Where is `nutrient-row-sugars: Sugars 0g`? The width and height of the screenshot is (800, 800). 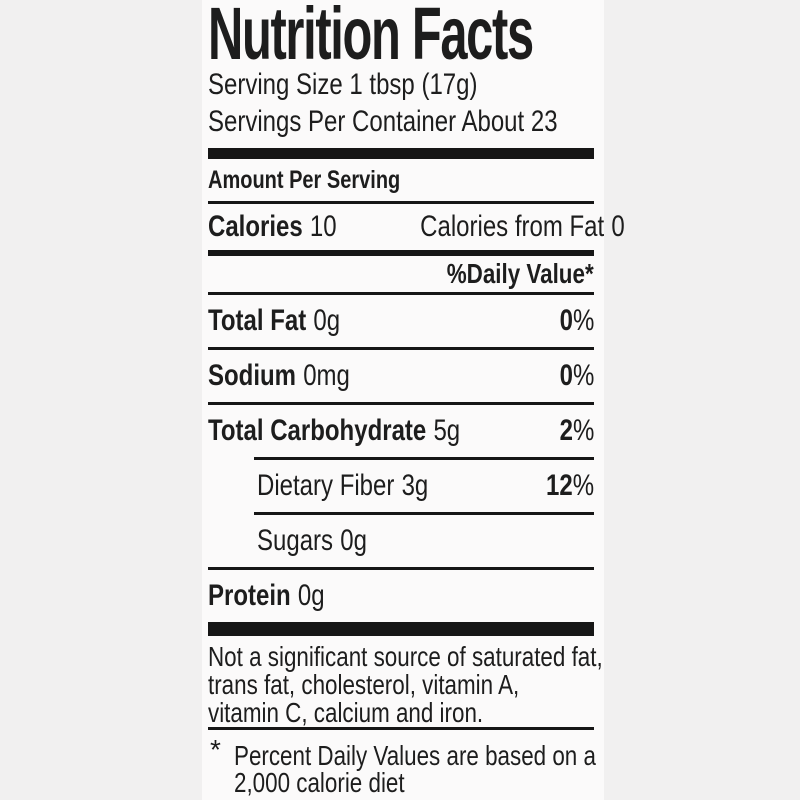 nutrient-row-sugars: Sugars 0g is located at coordinates (401, 541).